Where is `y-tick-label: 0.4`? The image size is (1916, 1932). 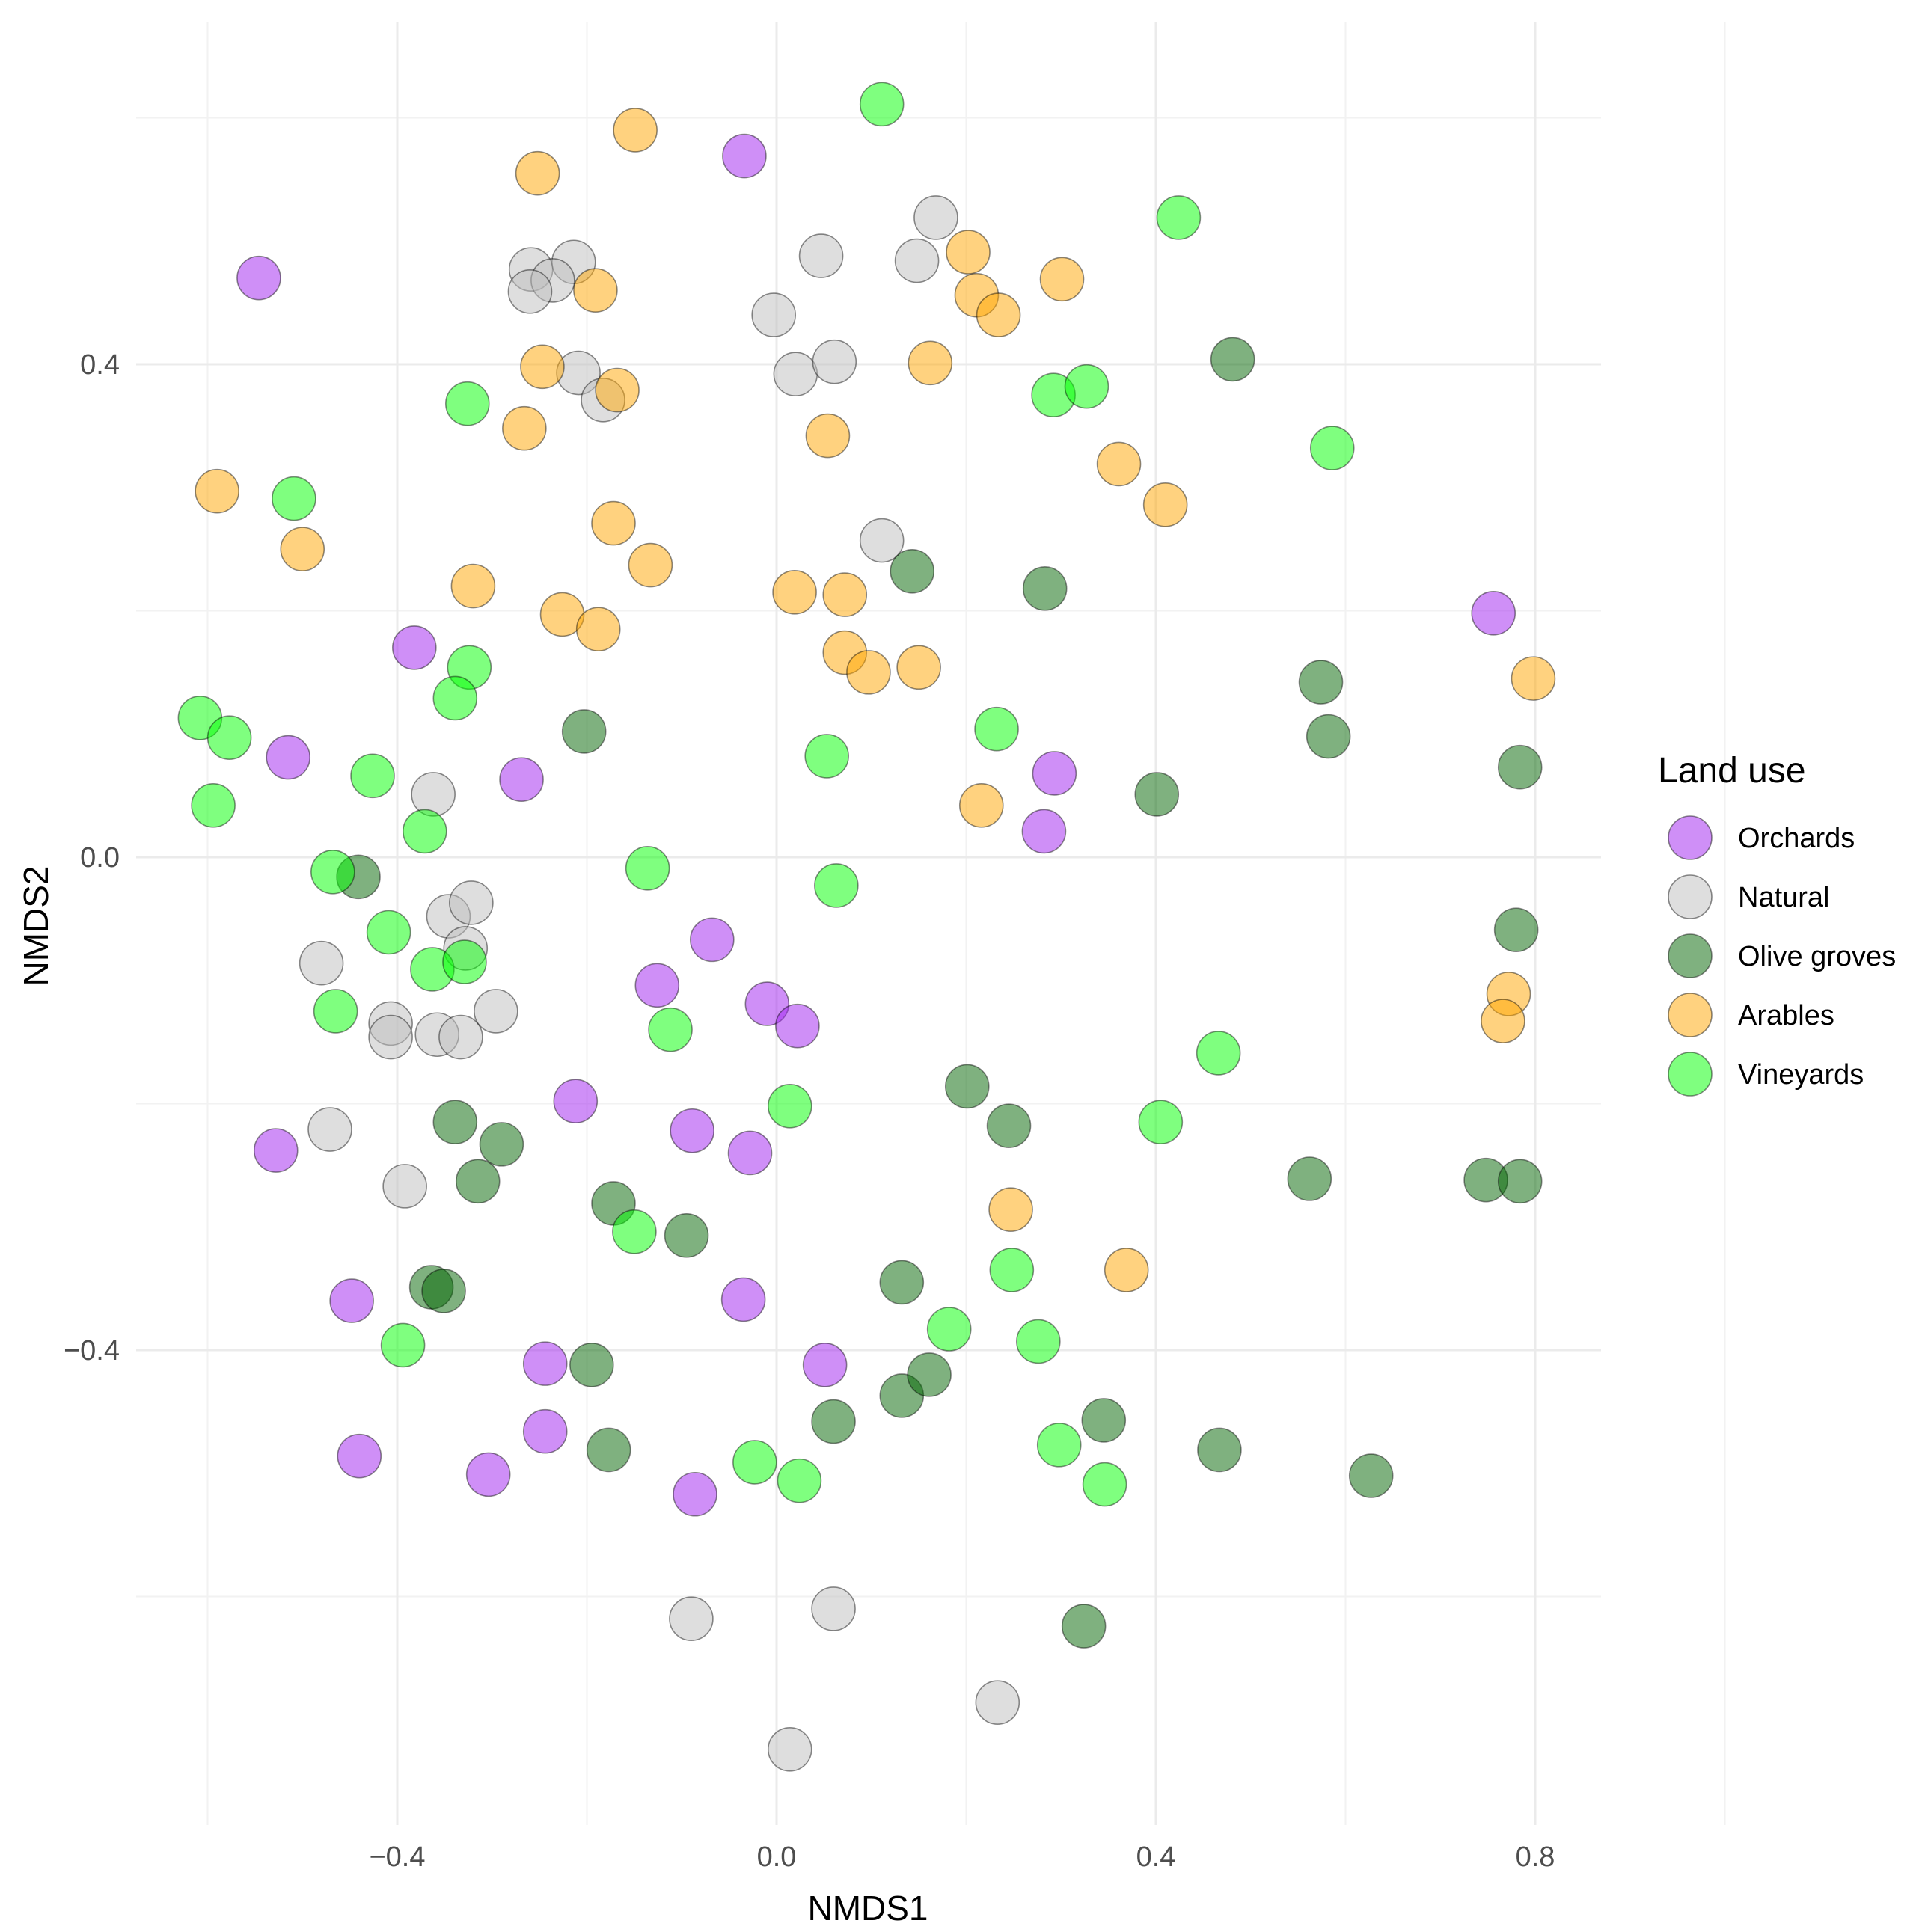
y-tick-label: 0.4 is located at coordinates (100, 365).